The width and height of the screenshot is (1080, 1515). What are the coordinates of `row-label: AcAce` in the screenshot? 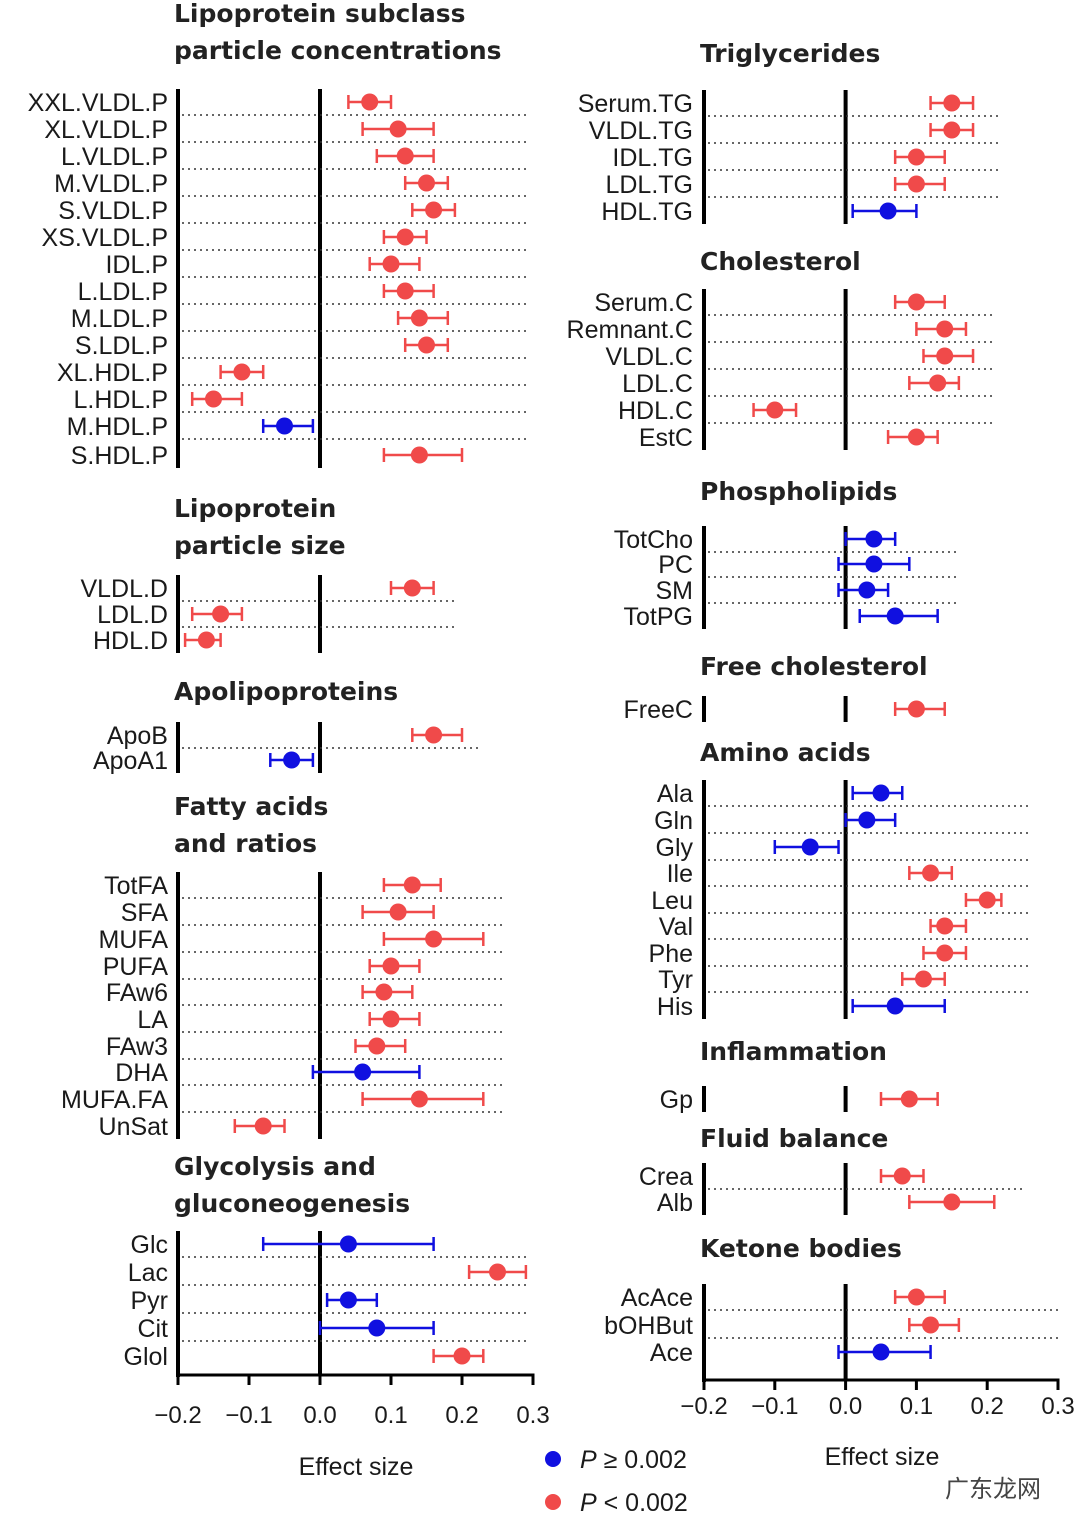 It's located at (657, 1298).